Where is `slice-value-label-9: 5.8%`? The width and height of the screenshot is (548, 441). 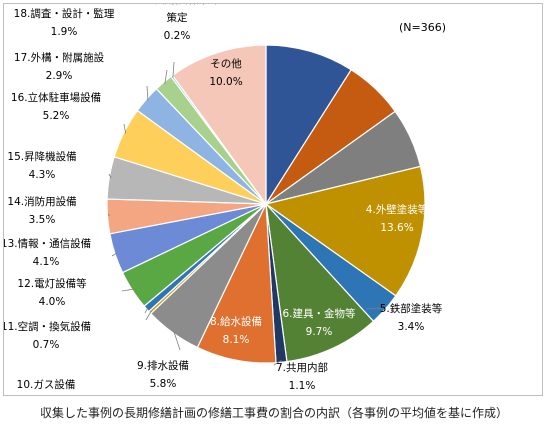 slice-value-label-9: 5.8% is located at coordinates (163, 384).